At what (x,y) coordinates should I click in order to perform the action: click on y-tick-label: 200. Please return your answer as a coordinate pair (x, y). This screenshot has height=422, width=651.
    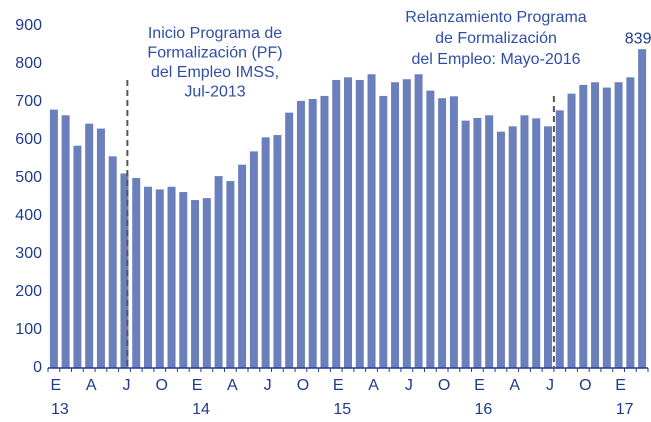
    Looking at the image, I should click on (28, 291).